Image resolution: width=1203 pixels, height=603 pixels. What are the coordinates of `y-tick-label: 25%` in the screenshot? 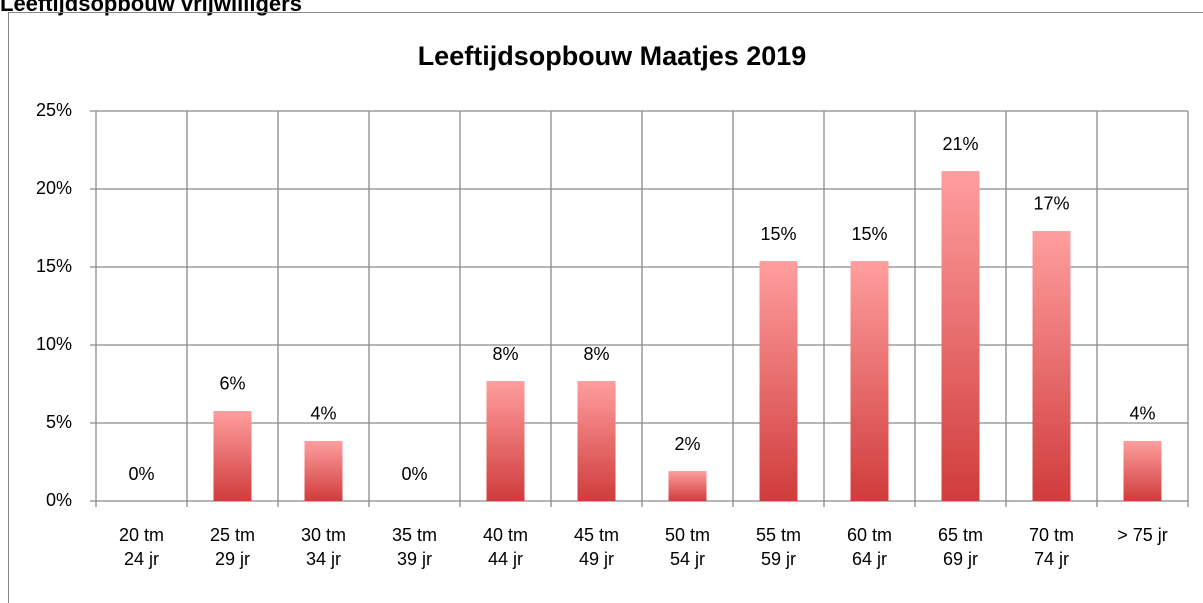 It's located at (54, 110).